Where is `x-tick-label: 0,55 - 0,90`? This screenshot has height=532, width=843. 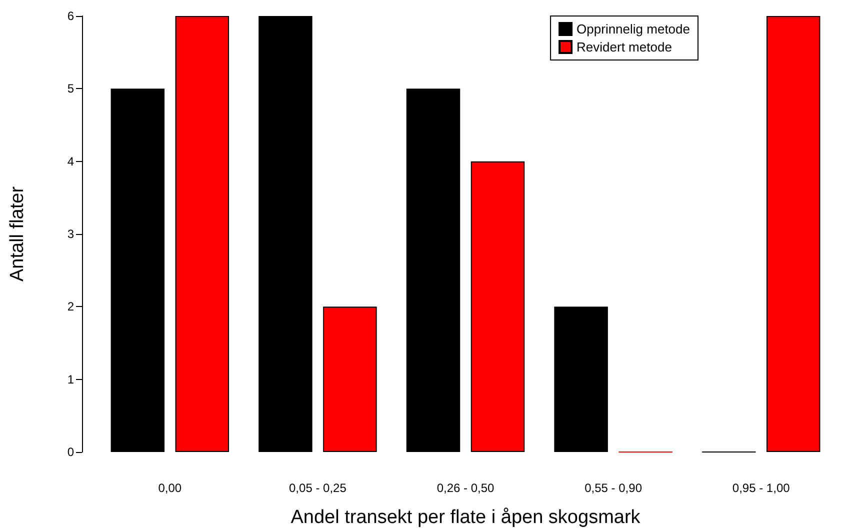 x-tick-label: 0,55 - 0,90 is located at coordinates (613, 488).